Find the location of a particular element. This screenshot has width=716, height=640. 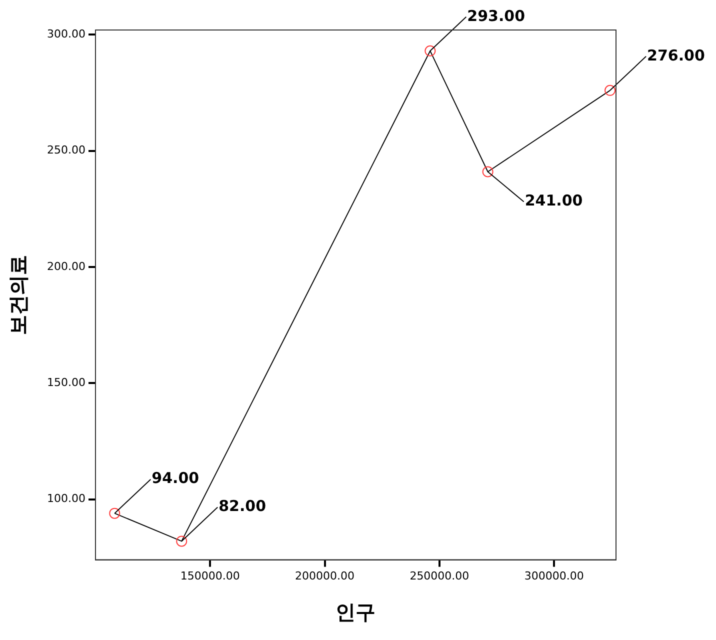

y-tick-label: 250.00 is located at coordinates (66, 150).